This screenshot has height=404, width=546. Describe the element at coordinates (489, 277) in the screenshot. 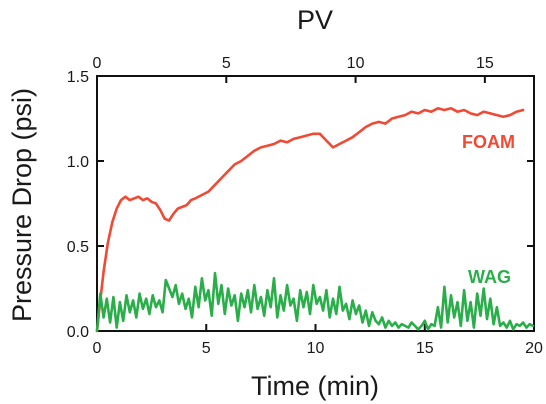

I see `series-label-wag: WAG` at that location.